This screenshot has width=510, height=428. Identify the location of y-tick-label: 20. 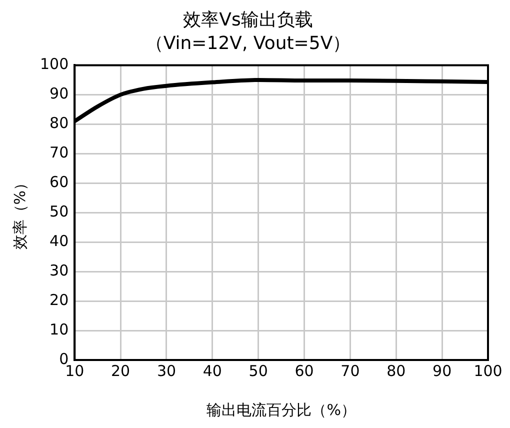
(59, 299).